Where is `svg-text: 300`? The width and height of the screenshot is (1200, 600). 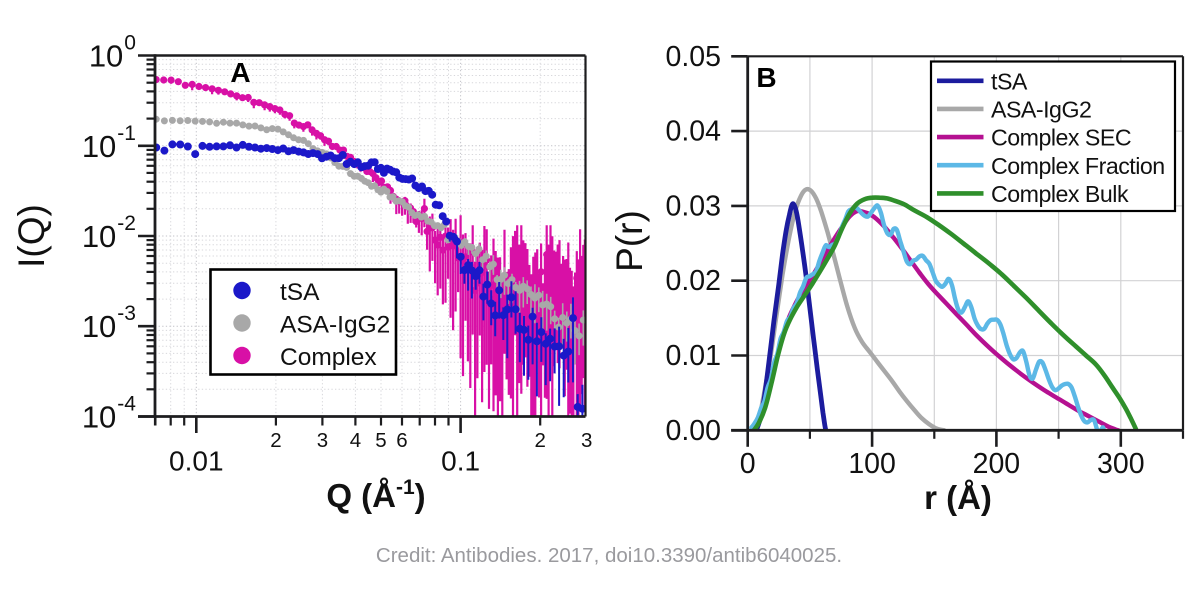
svg-text: 300 is located at coordinates (1121, 464).